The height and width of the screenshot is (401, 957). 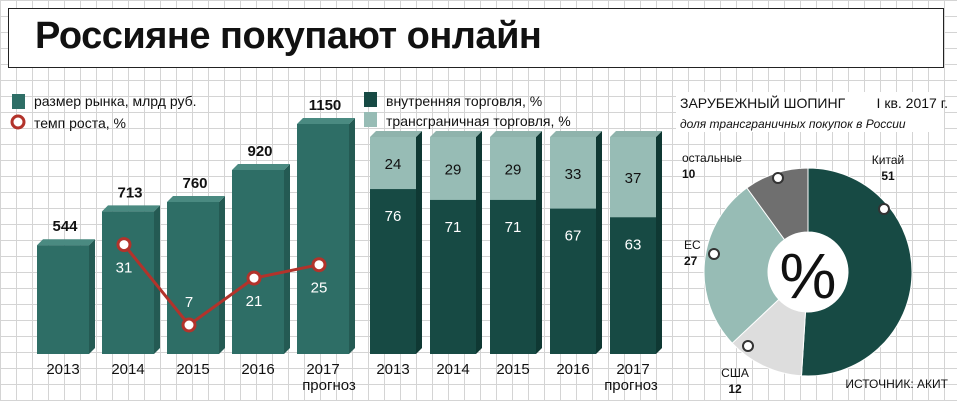 What do you see at coordinates (63, 299) in the screenshot?
I see `market-bar-2013-front` at bounding box center [63, 299].